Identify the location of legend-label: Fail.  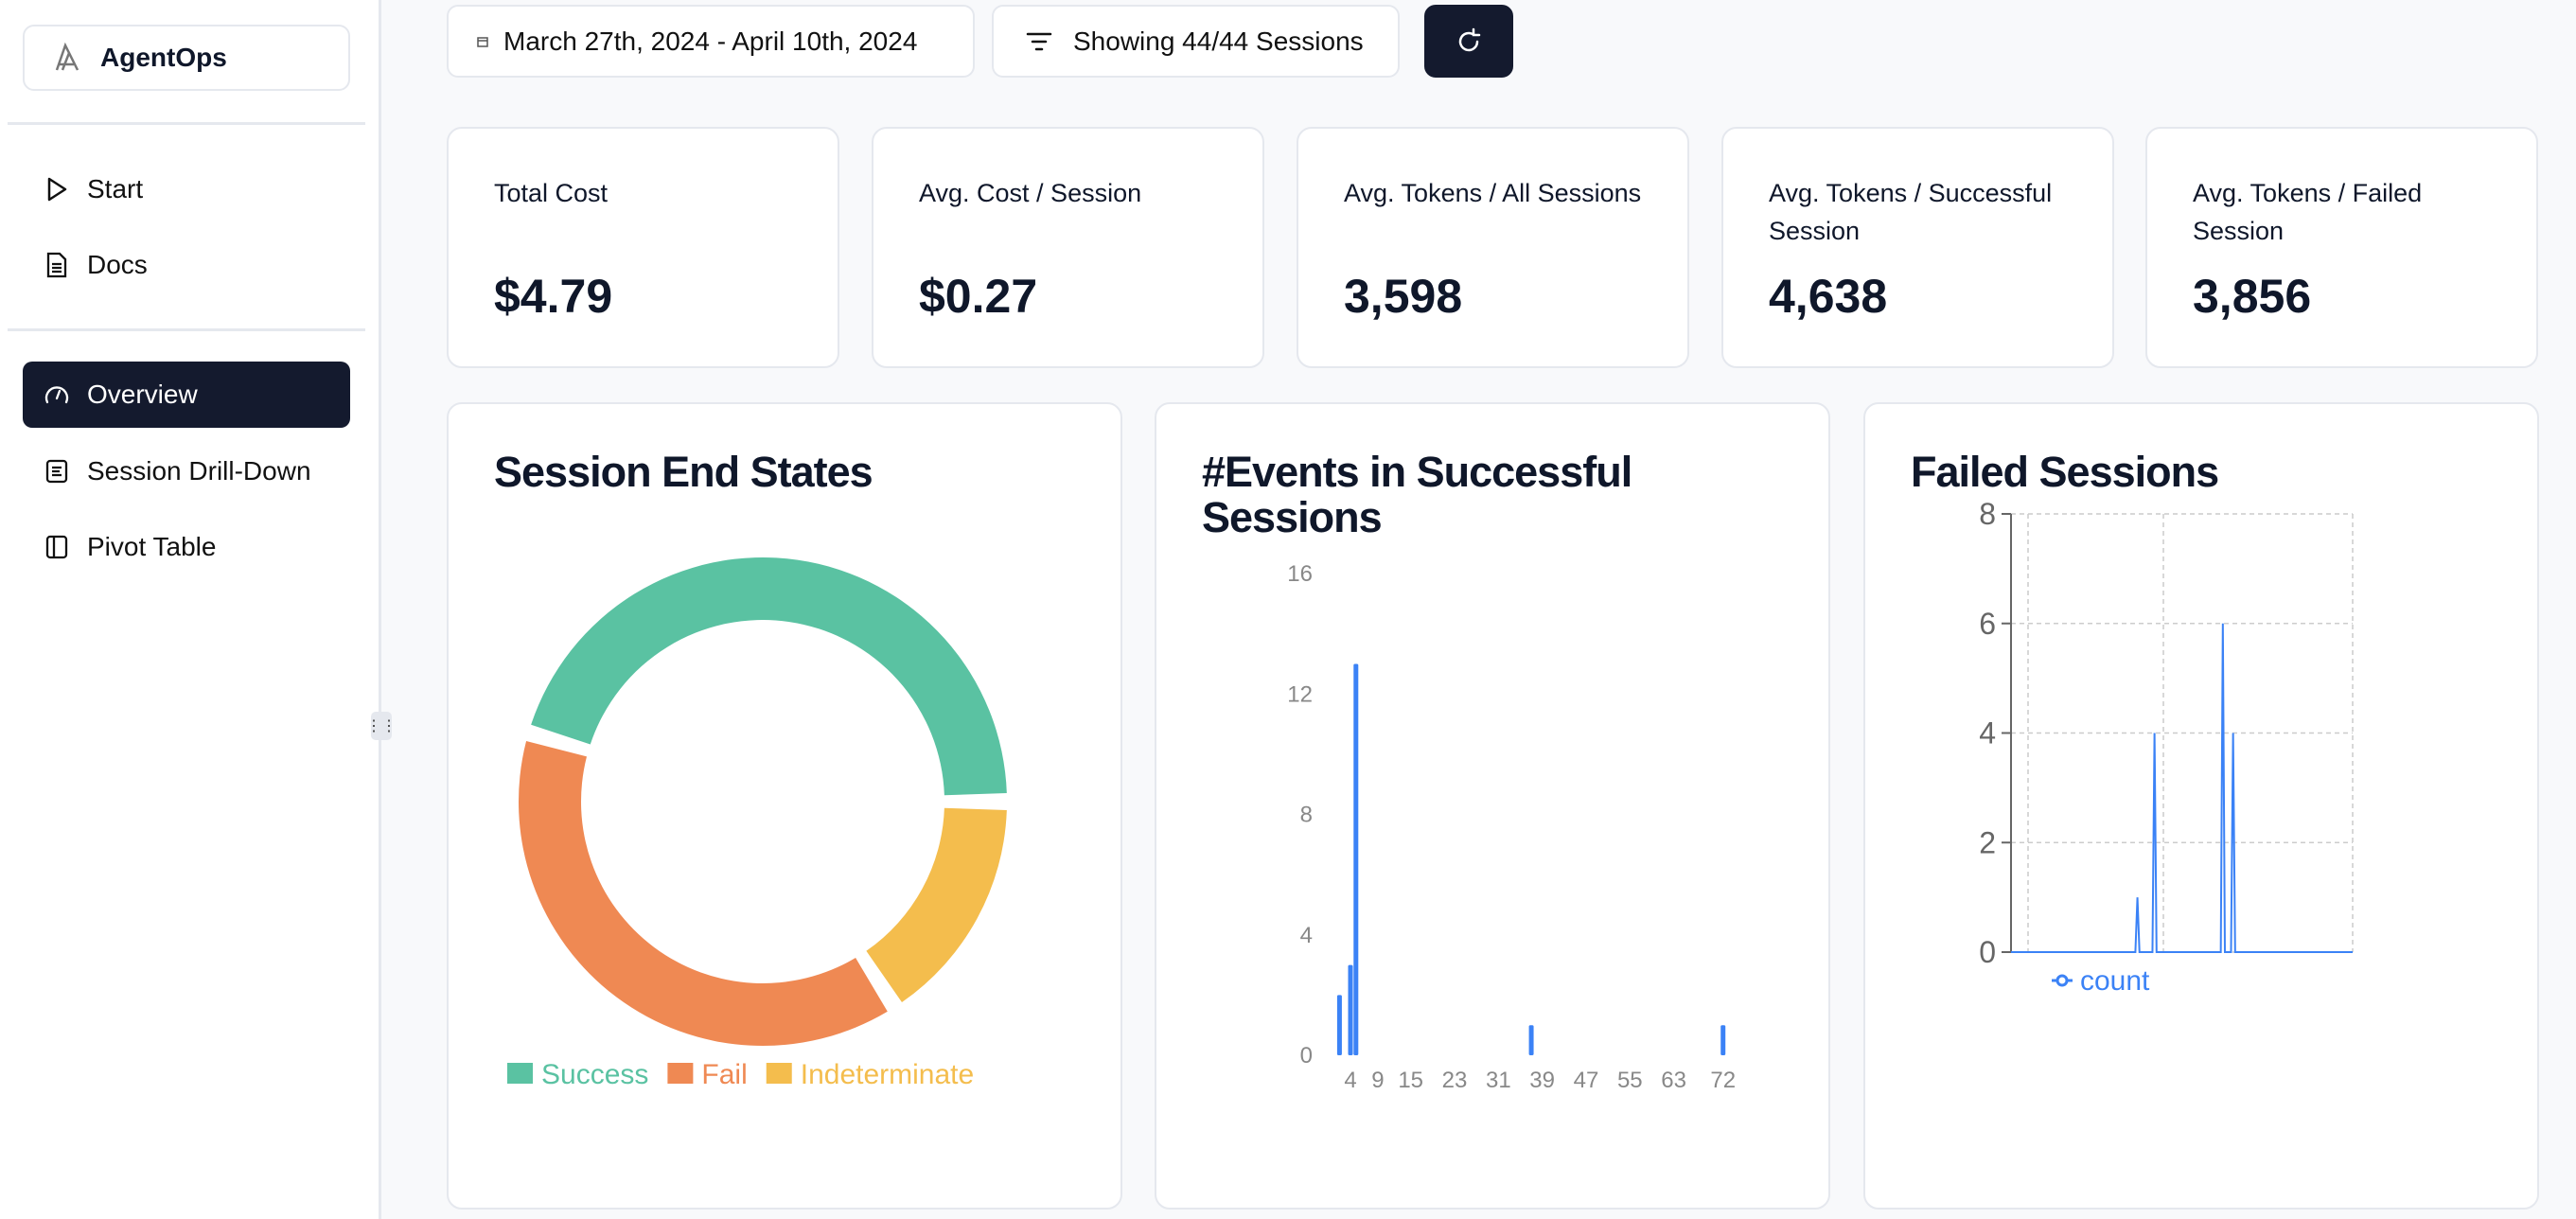
(724, 1074).